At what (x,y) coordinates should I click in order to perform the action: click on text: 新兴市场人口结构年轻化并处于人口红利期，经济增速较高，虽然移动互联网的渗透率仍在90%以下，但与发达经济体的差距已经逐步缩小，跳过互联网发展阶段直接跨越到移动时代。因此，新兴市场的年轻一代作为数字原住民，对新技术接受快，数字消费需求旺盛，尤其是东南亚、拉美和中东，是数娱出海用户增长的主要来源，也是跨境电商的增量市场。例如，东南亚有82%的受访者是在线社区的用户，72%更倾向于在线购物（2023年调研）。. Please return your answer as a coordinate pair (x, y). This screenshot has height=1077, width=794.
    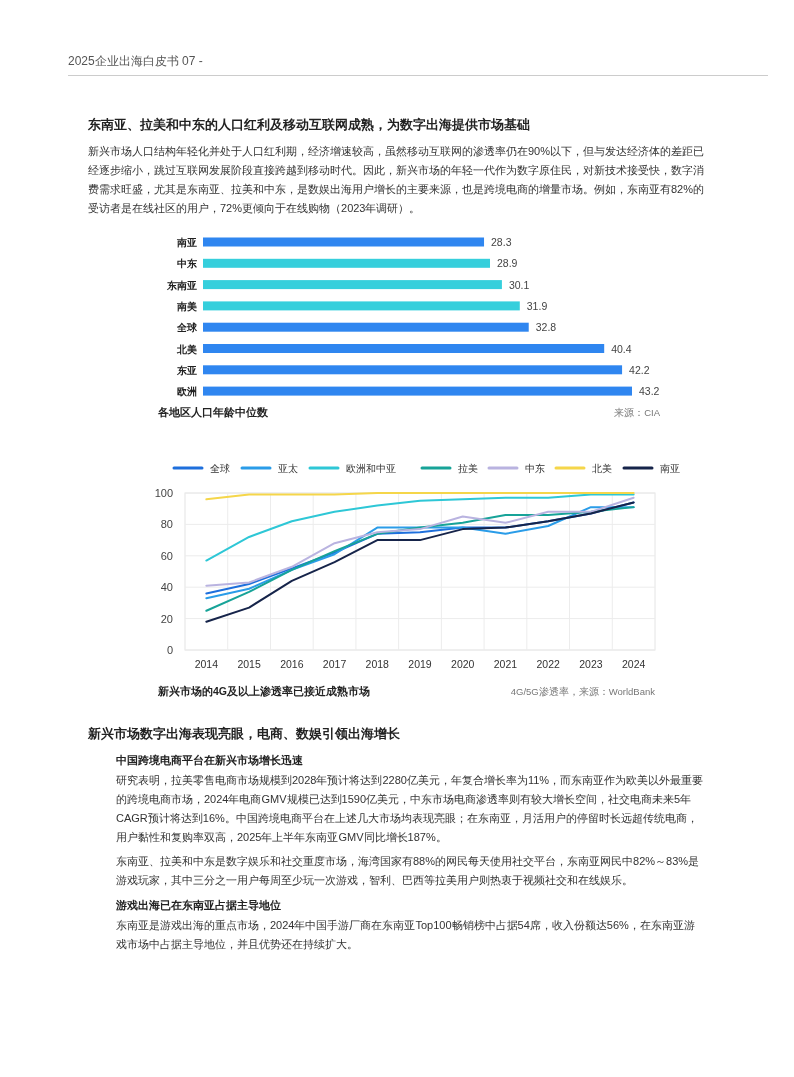
    Looking at the image, I should click on (396, 180).